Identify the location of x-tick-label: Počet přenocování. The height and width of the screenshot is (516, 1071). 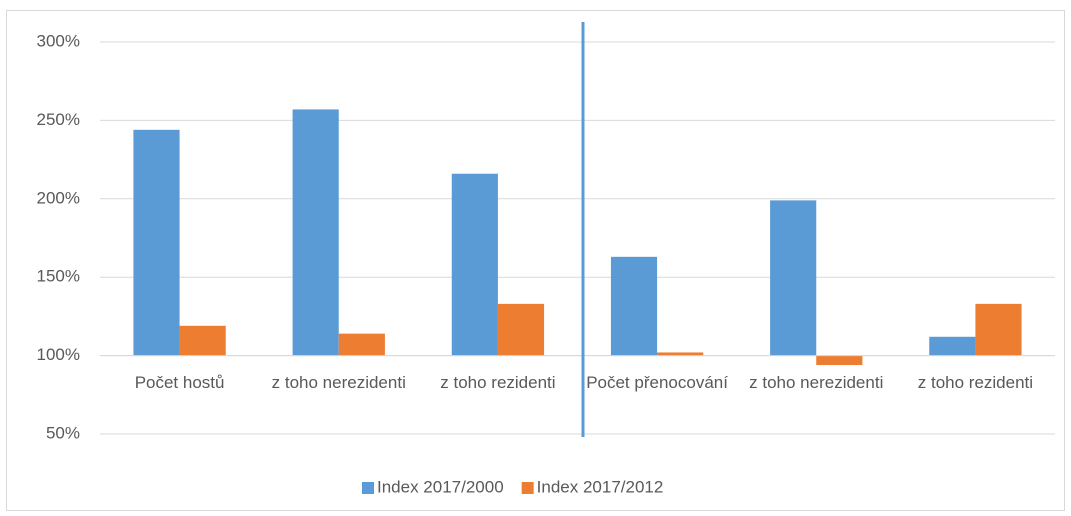
(657, 382).